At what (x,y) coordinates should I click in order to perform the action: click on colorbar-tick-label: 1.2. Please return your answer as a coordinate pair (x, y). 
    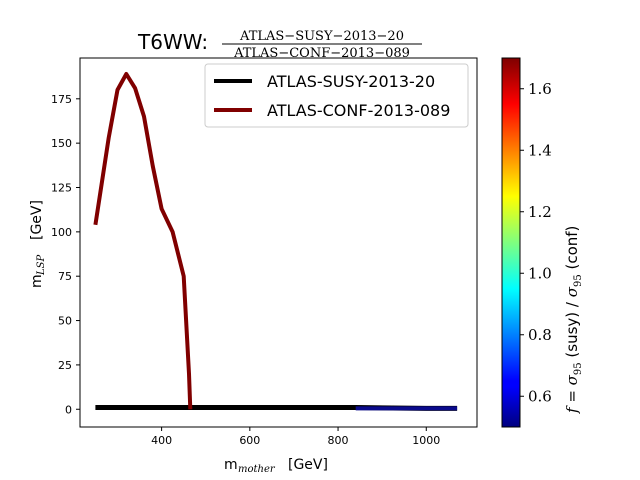
    Looking at the image, I should click on (540, 212).